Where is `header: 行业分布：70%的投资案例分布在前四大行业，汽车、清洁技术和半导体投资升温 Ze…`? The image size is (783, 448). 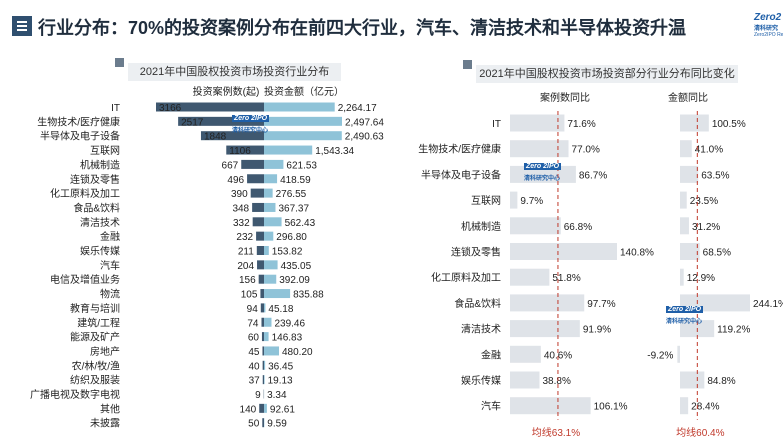
header: 行业分布：70%的投资案例分布在前四大行业，汽车、清洁技术和半导体投资升温 Ze… is located at coordinates (391, 26).